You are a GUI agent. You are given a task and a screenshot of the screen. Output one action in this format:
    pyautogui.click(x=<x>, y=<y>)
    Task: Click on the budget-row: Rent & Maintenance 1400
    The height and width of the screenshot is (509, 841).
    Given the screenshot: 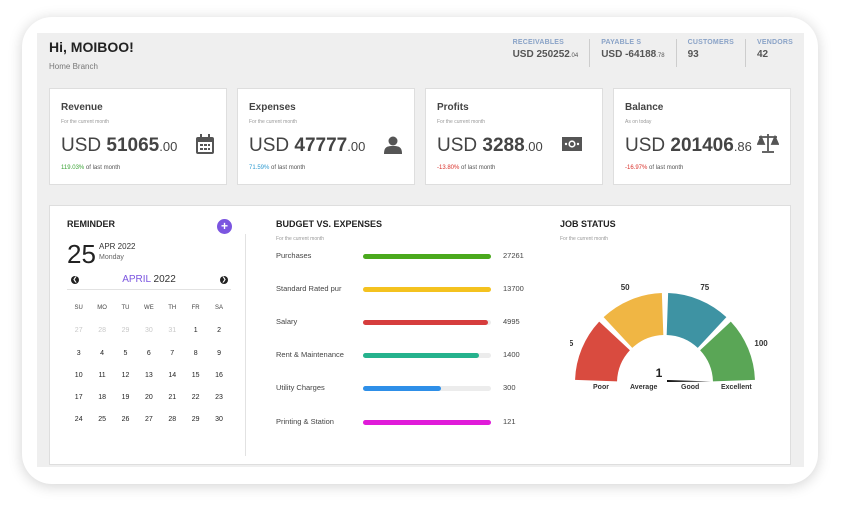 What is the action you would take?
    pyautogui.click(x=406, y=356)
    